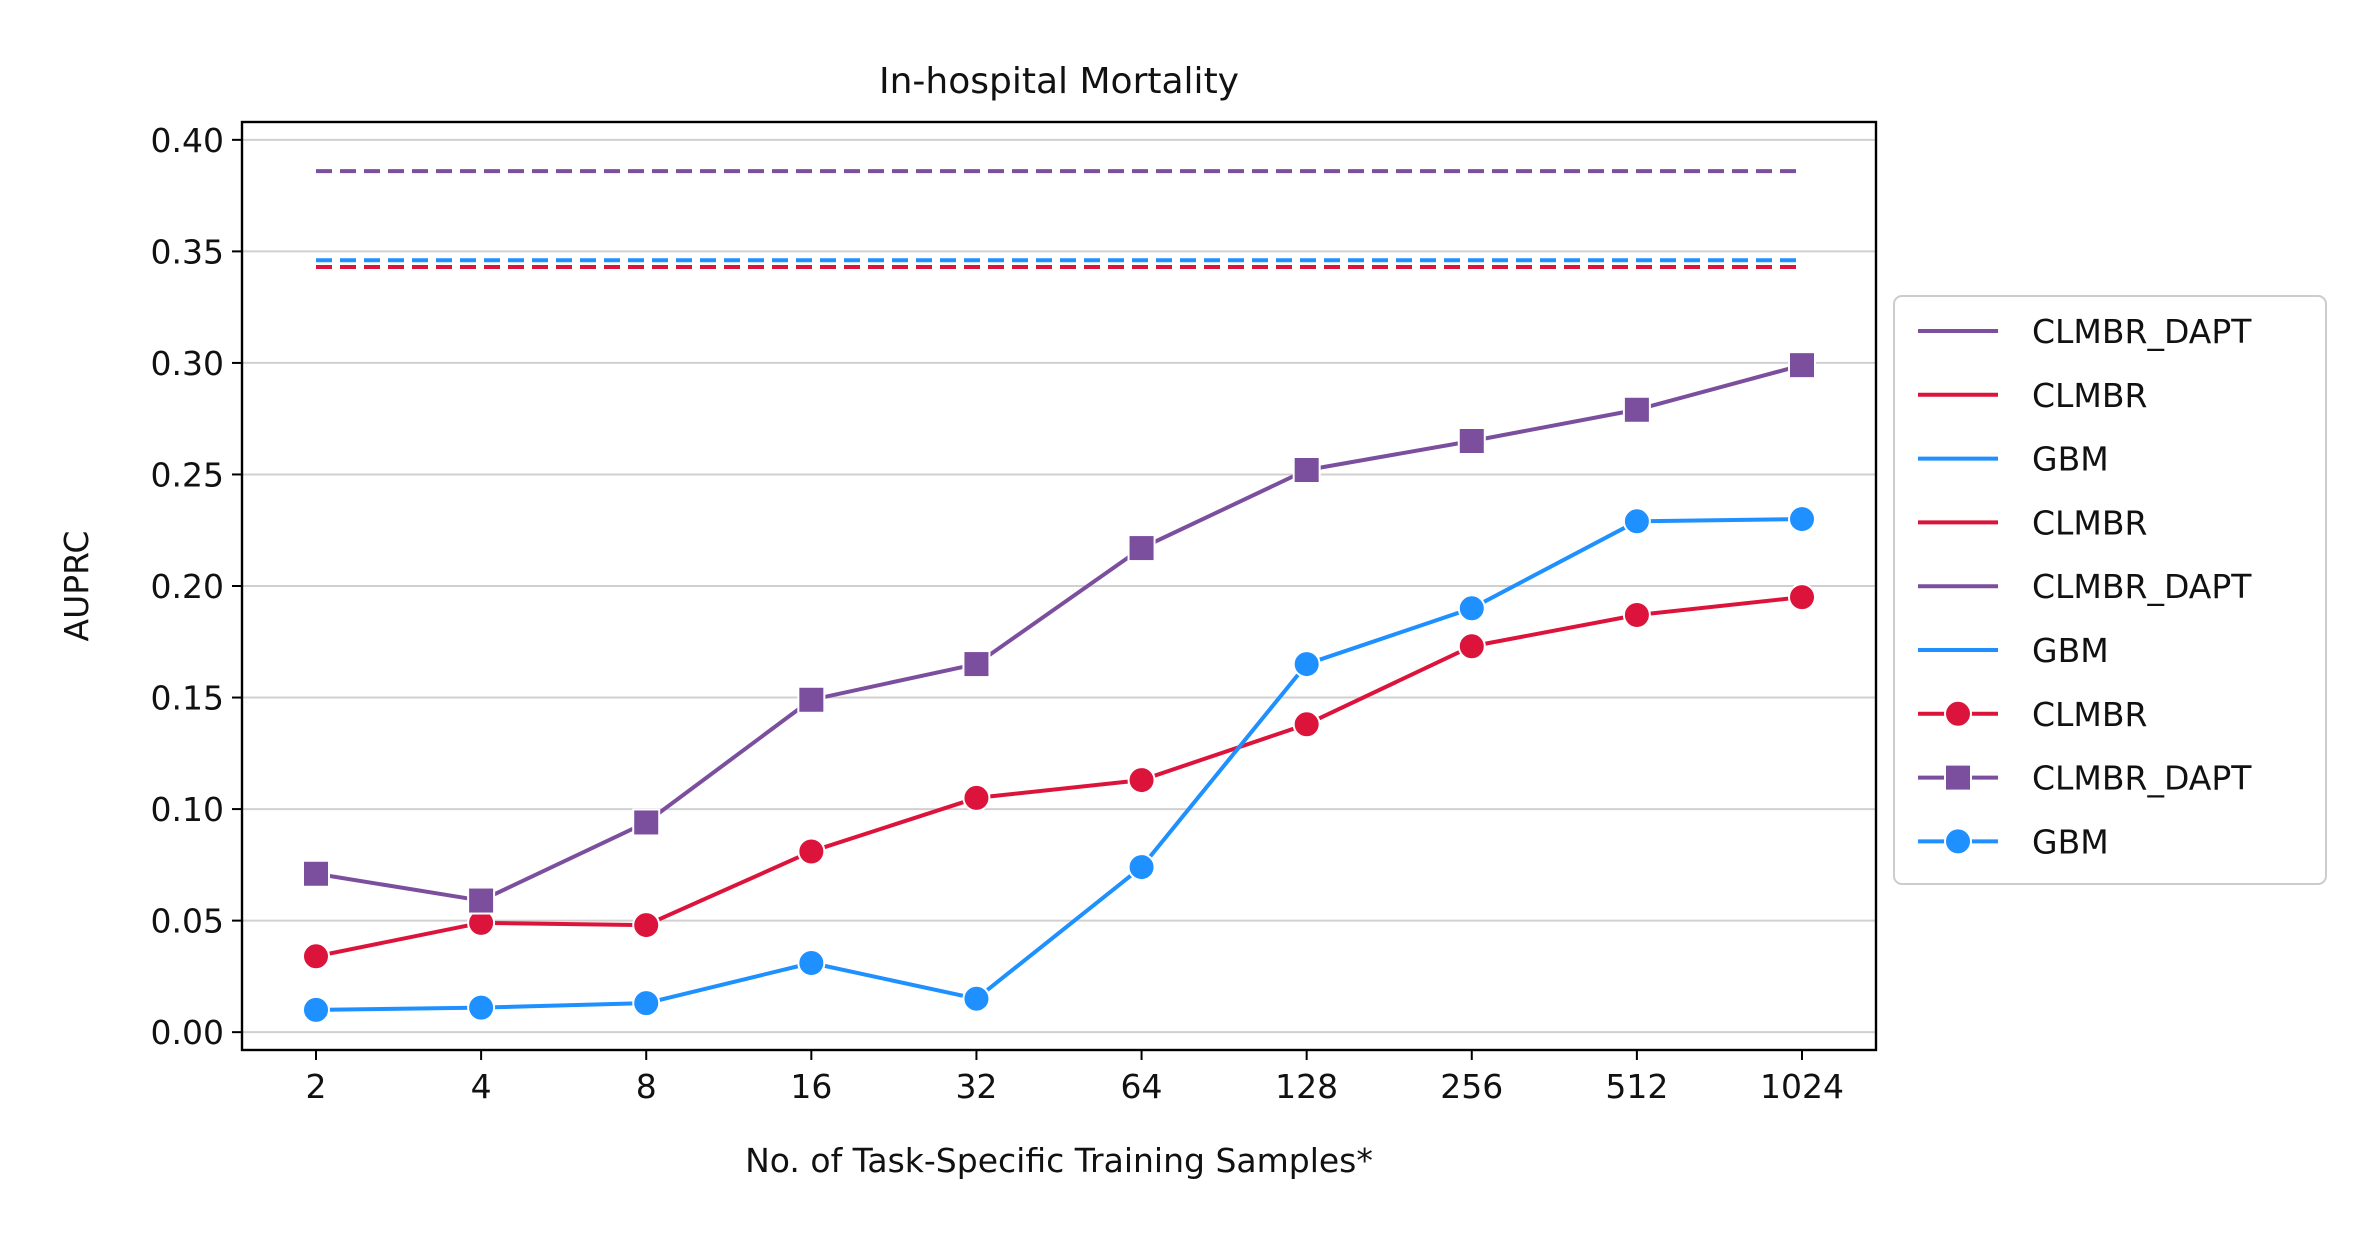 The height and width of the screenshot is (1236, 2376). What do you see at coordinates (187, 698) in the screenshot?
I see `y-tick-label: 0.15` at bounding box center [187, 698].